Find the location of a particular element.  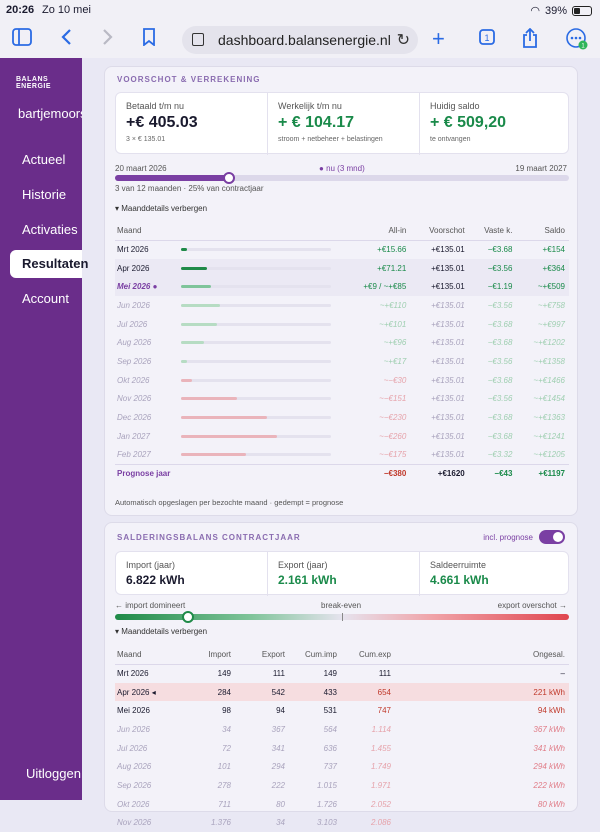

export-cell: 111 is located at coordinates (262, 673).